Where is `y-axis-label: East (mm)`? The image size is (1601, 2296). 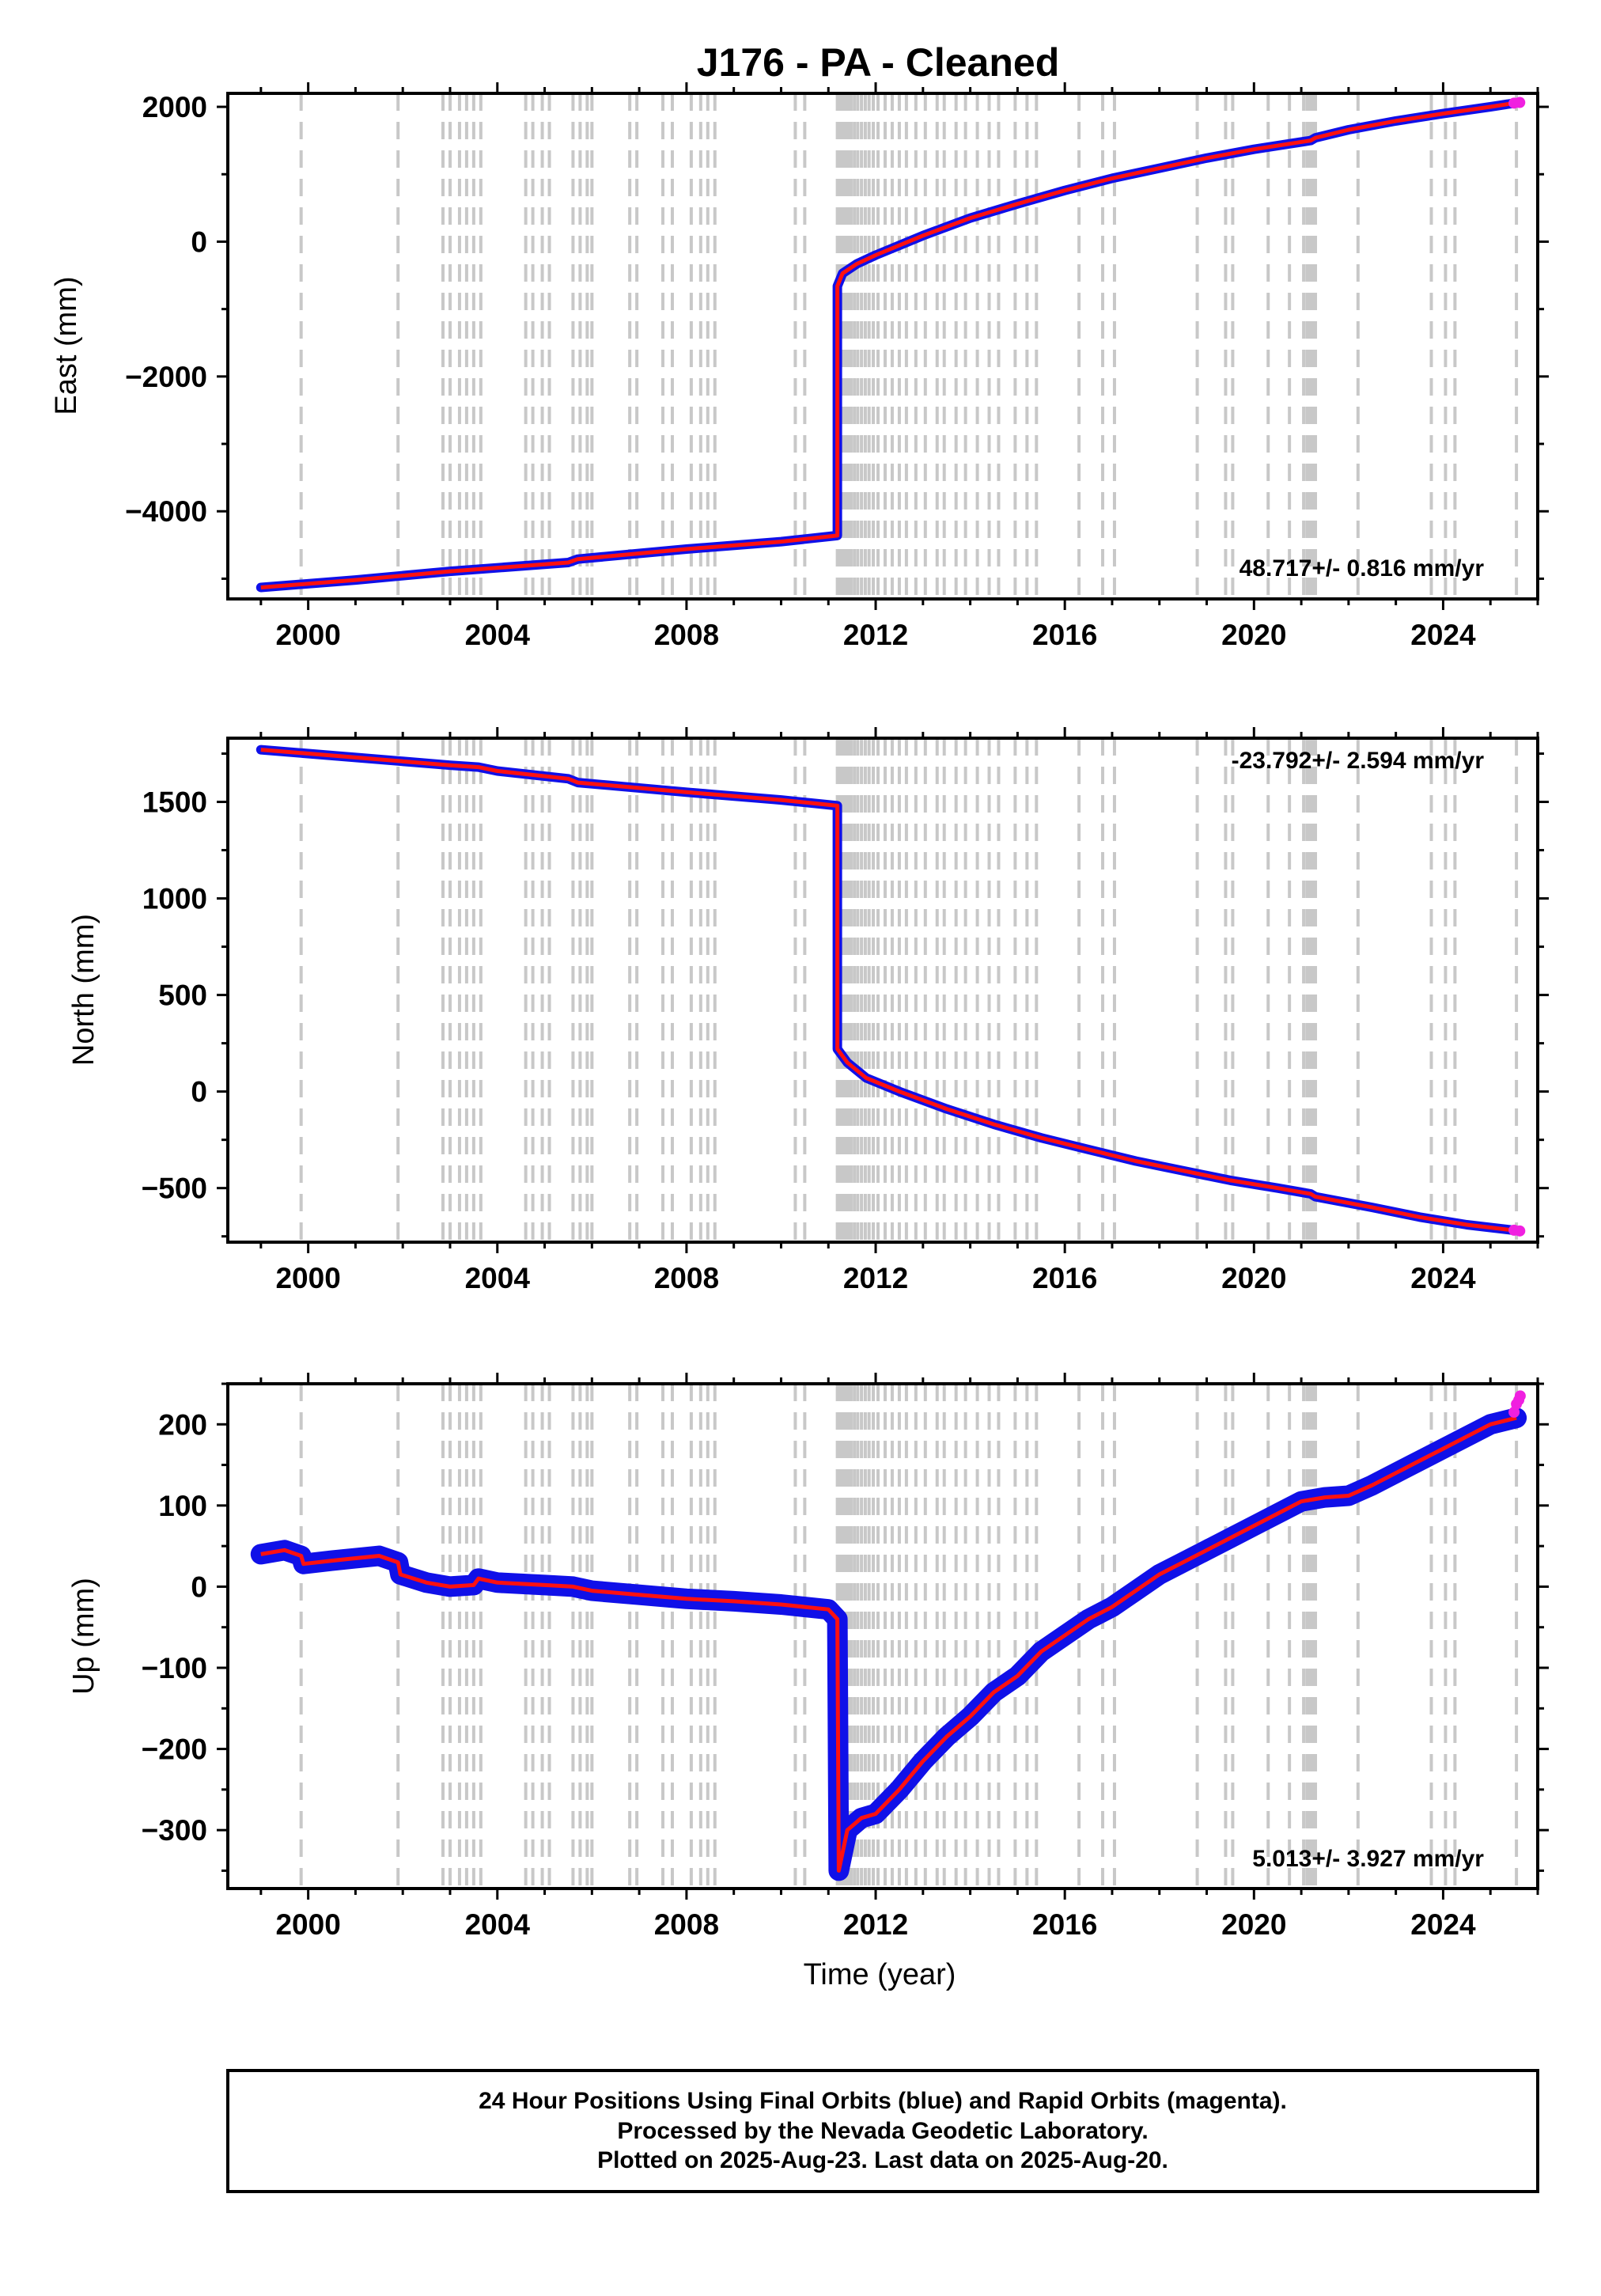
y-axis-label: East (mm) is located at coordinates (66, 345).